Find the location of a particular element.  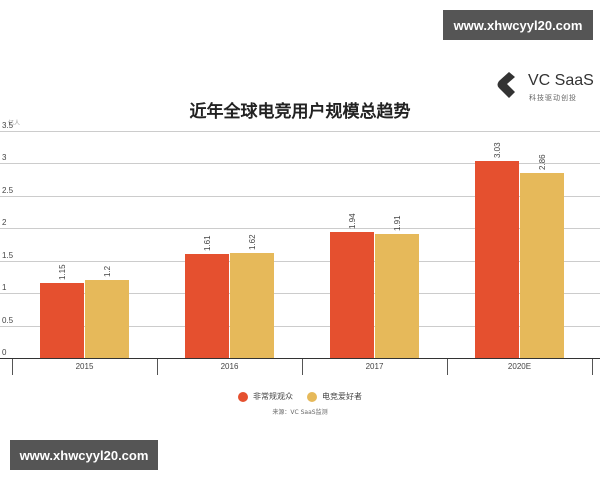

logo-tagline: 科技驱动创投 is located at coordinates (553, 98).